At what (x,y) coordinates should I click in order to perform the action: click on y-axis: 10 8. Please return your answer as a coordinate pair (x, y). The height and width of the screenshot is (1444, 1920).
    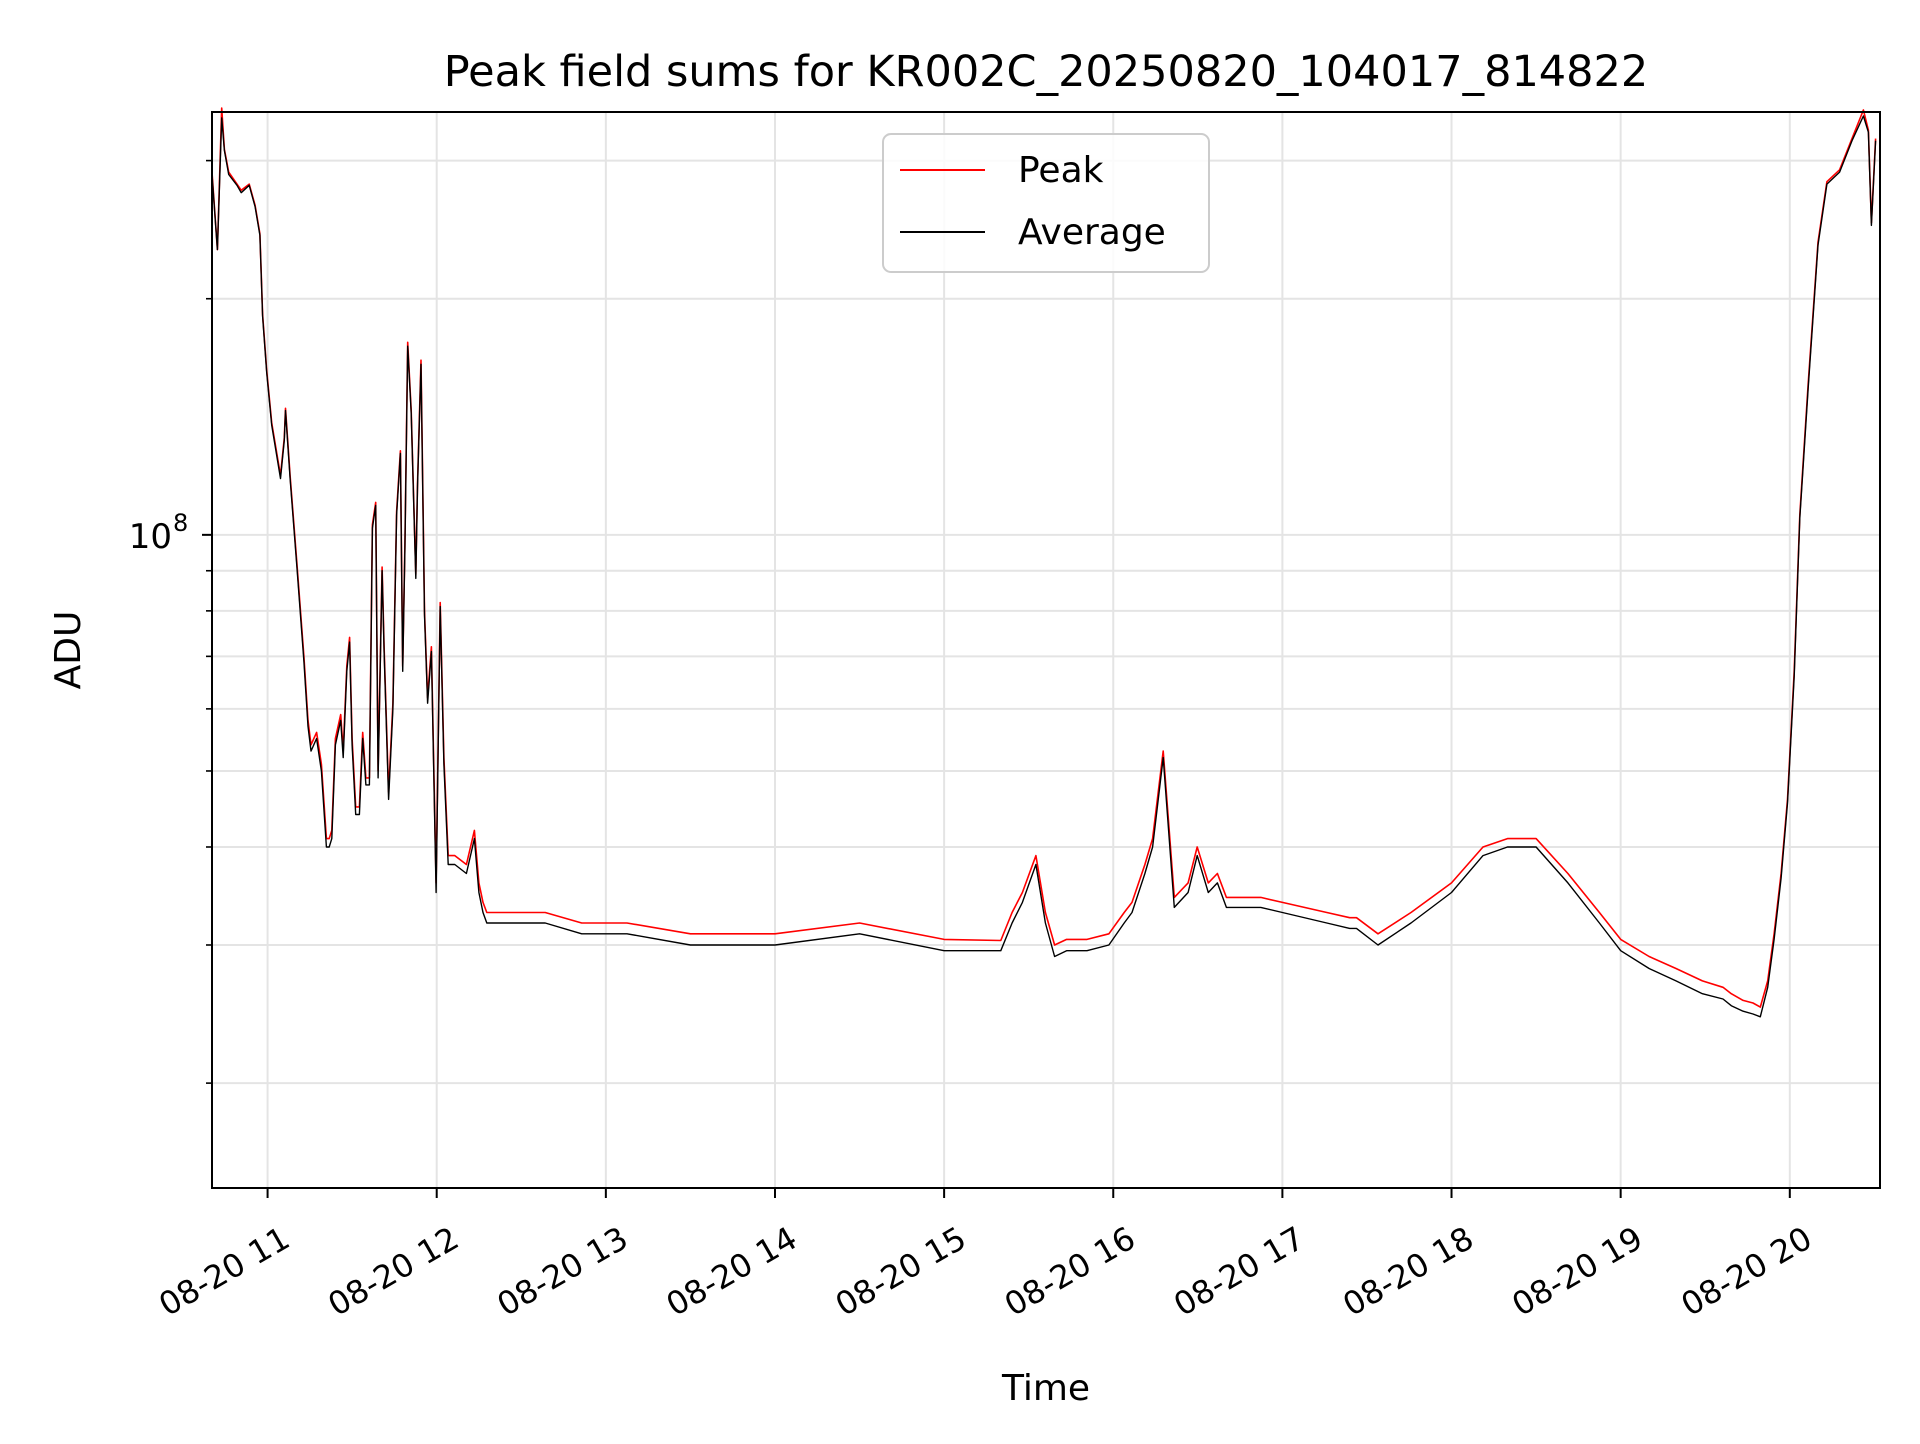
    Looking at the image, I should click on (170, 621).